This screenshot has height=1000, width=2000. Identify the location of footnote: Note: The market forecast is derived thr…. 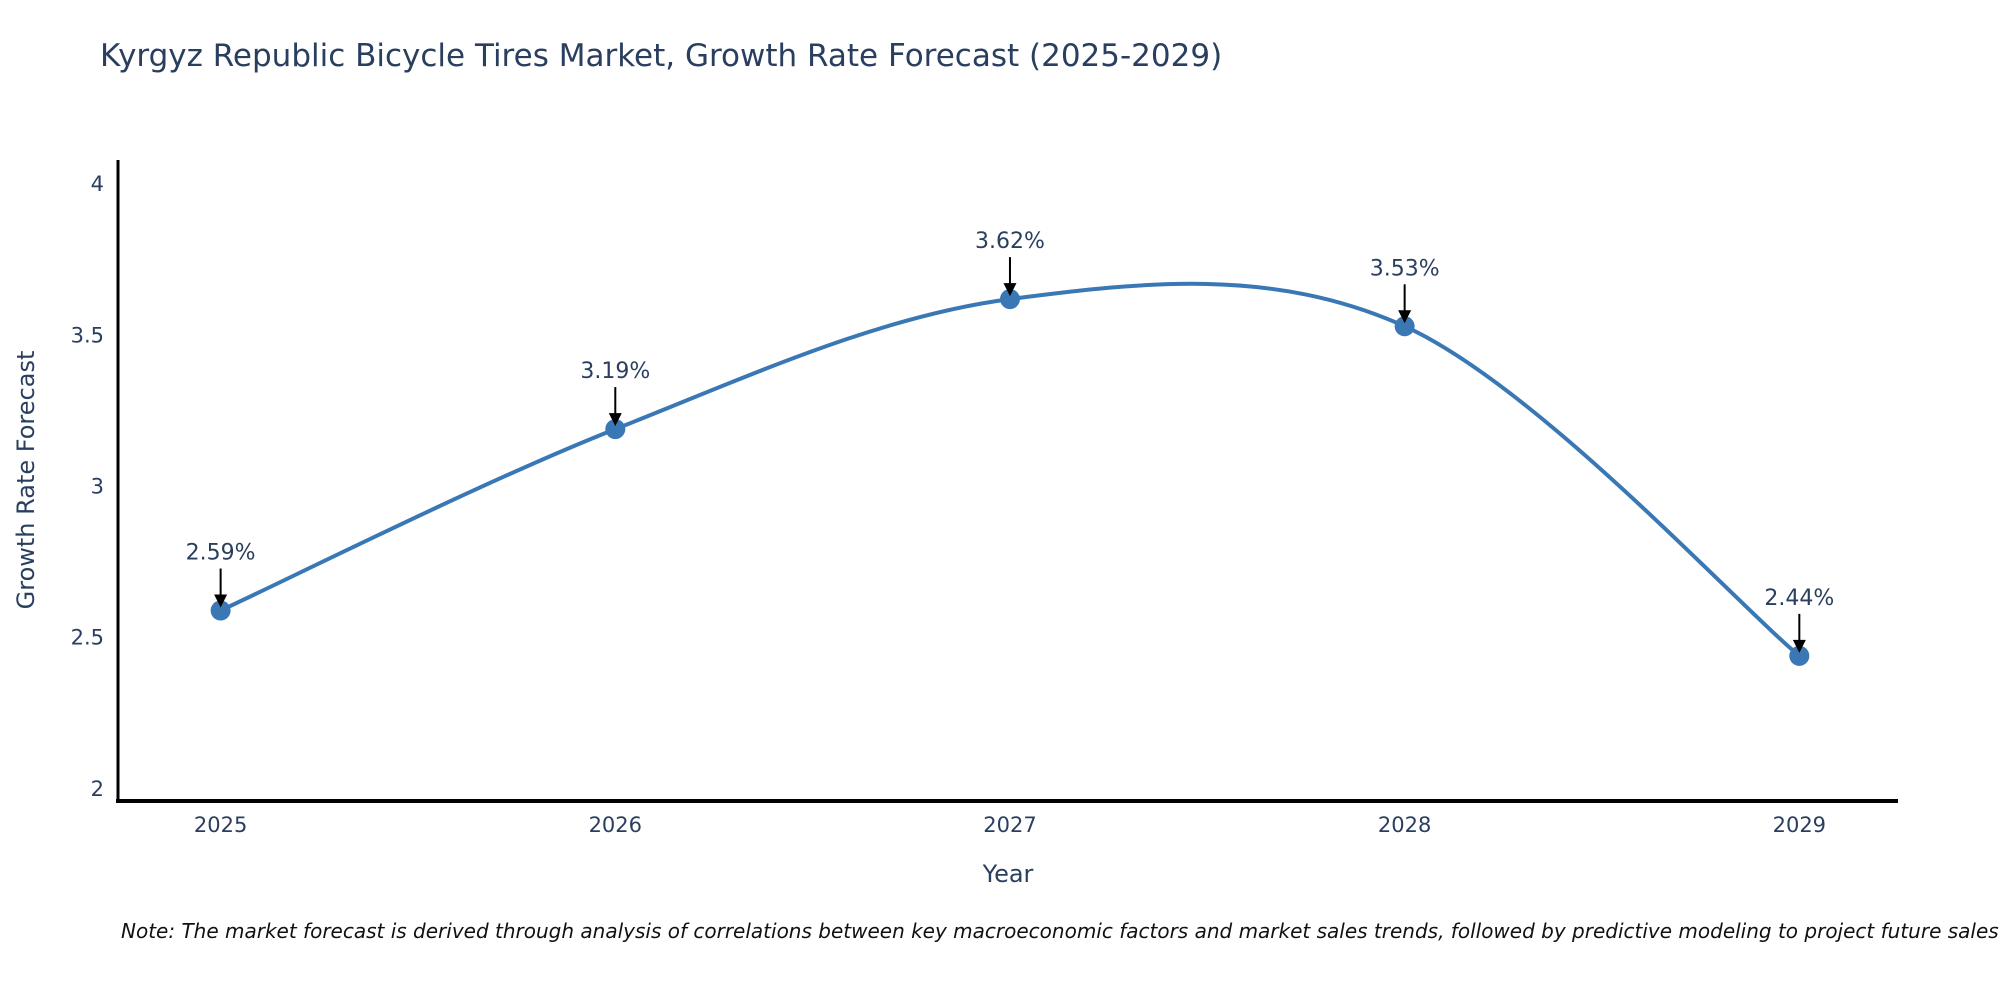
(1060, 931).